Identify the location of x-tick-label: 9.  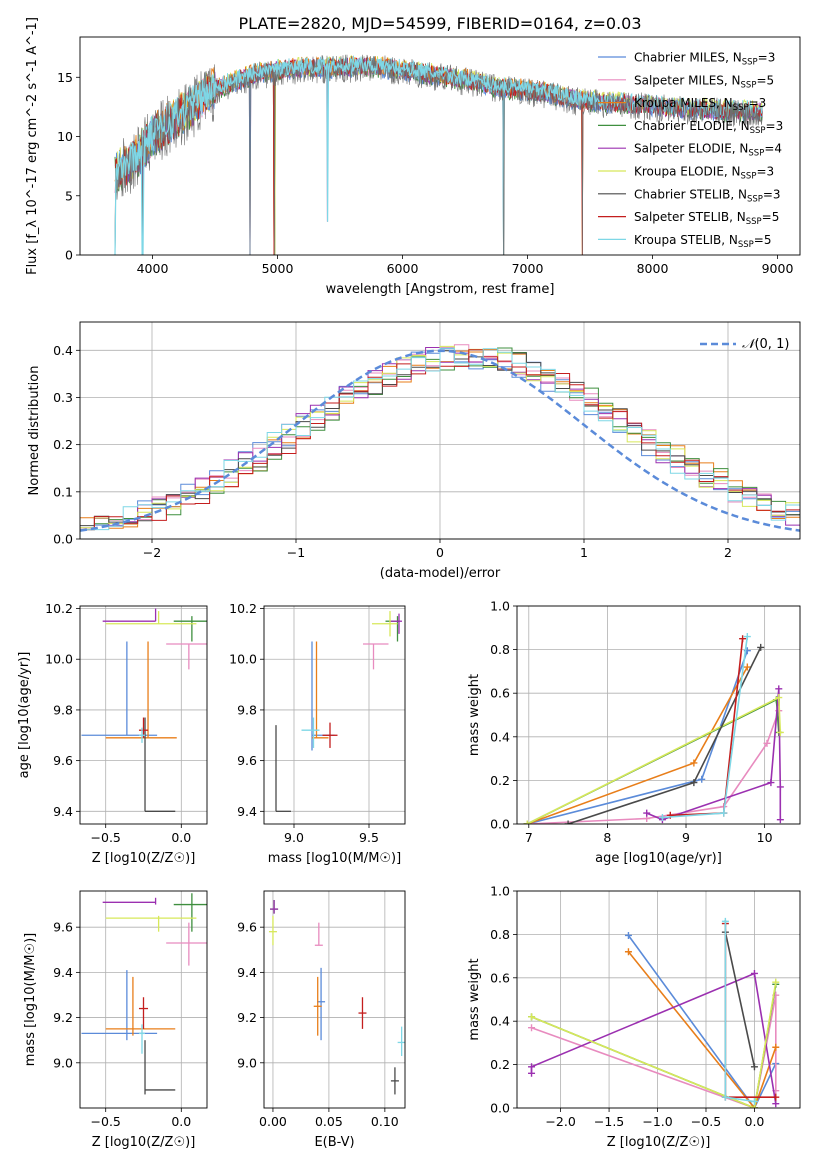
(686, 837).